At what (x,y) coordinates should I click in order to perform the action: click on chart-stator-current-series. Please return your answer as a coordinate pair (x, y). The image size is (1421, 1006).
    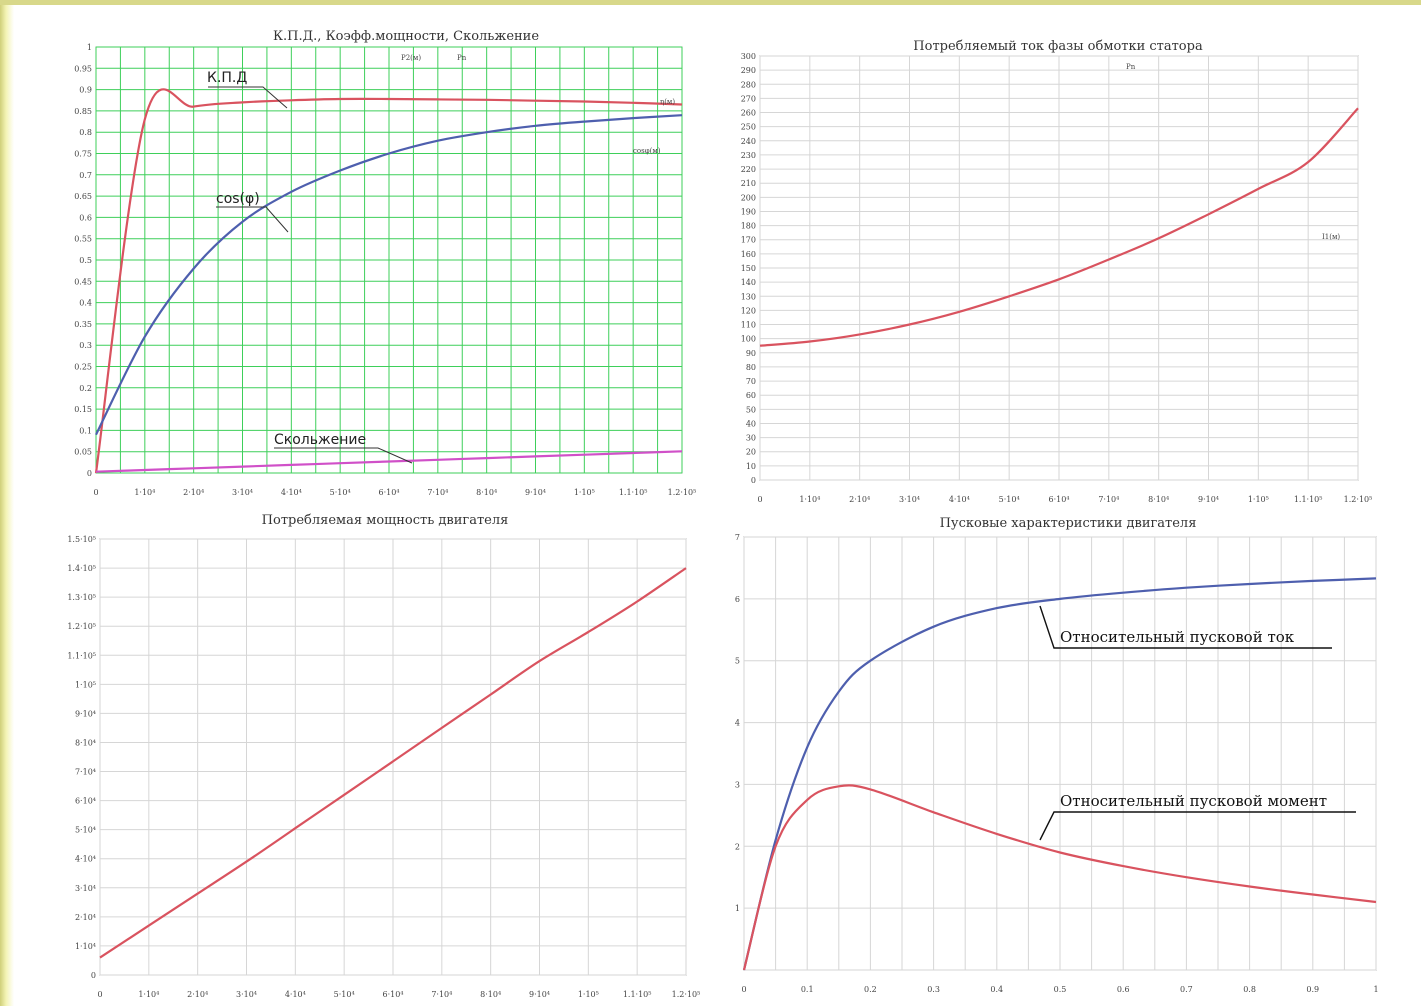
    Looking at the image, I should click on (1059, 227).